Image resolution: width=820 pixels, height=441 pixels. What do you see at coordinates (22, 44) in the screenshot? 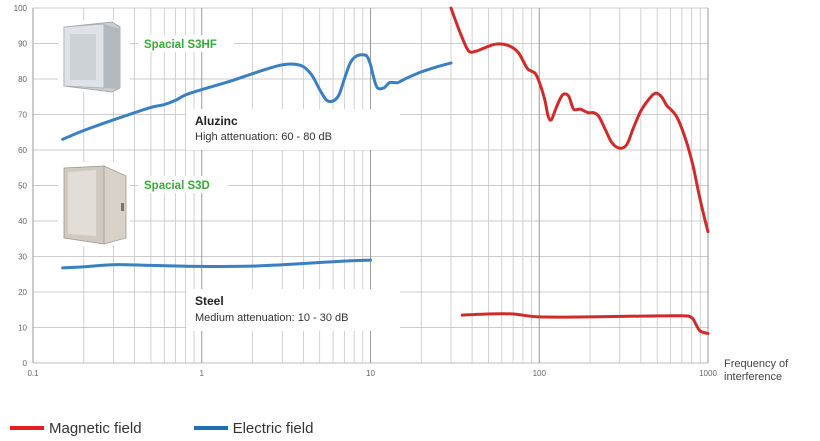
I see `y-tick-label: 90` at bounding box center [22, 44].